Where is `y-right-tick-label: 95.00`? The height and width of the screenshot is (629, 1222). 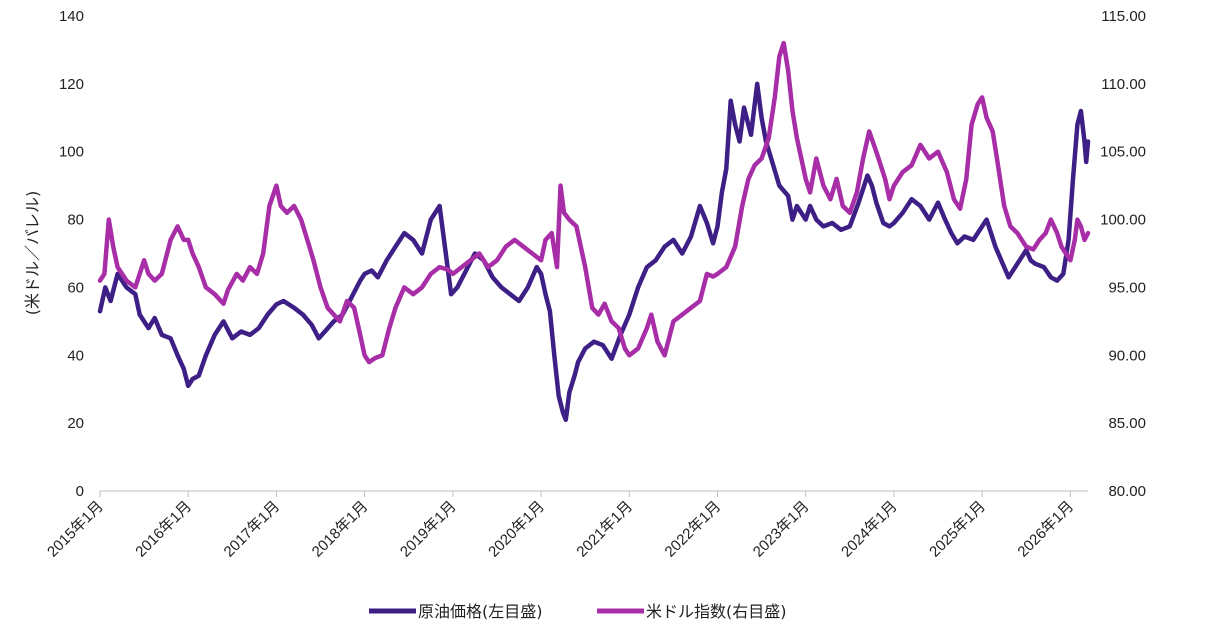 y-right-tick-label: 95.00 is located at coordinates (1127, 287).